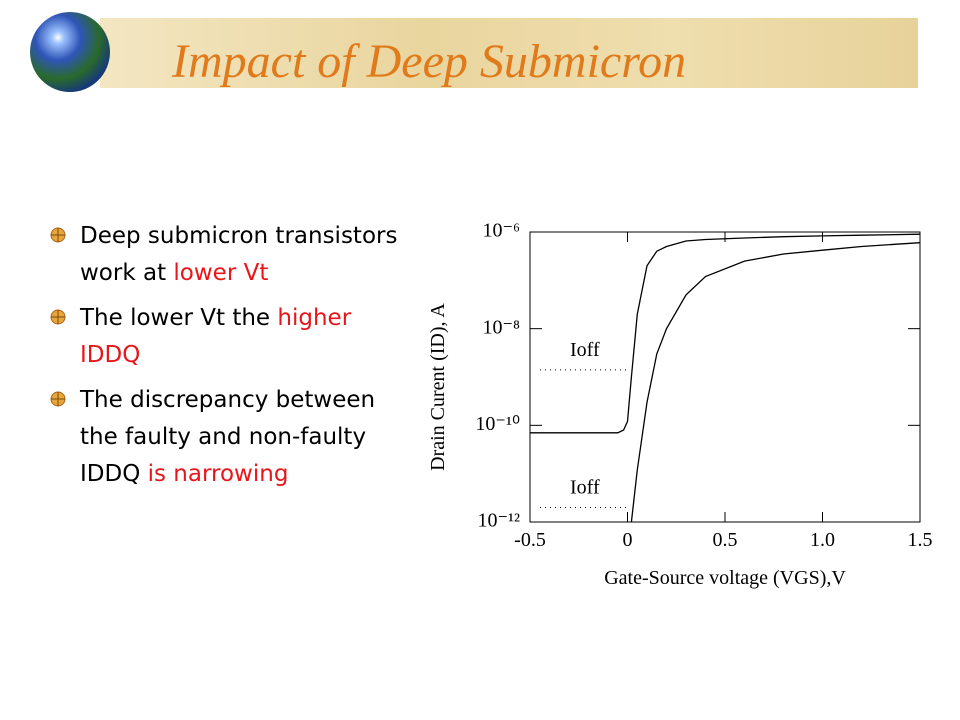 This screenshot has width=960, height=720. Describe the element at coordinates (501, 327) in the screenshot. I see `y-tick-label: 10⁻⁸` at that location.